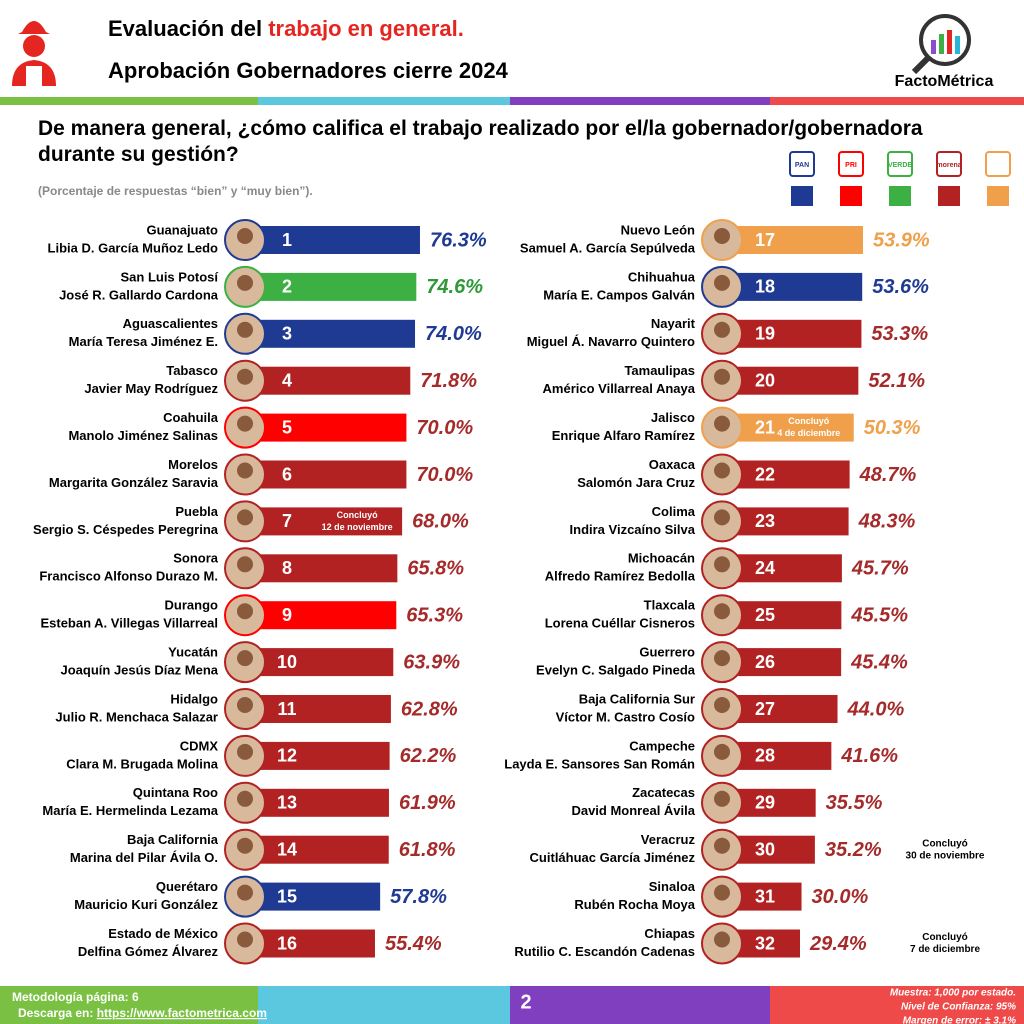 Image resolution: width=1024 pixels, height=1024 pixels. I want to click on value-label: 68.0%, so click(440, 522).